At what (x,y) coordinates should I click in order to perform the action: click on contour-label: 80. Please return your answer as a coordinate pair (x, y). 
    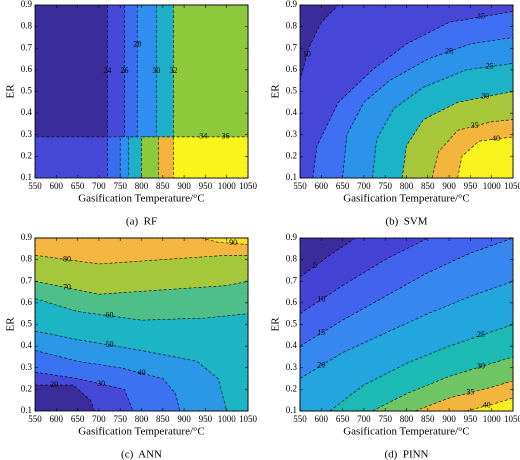
    Looking at the image, I should click on (67, 258).